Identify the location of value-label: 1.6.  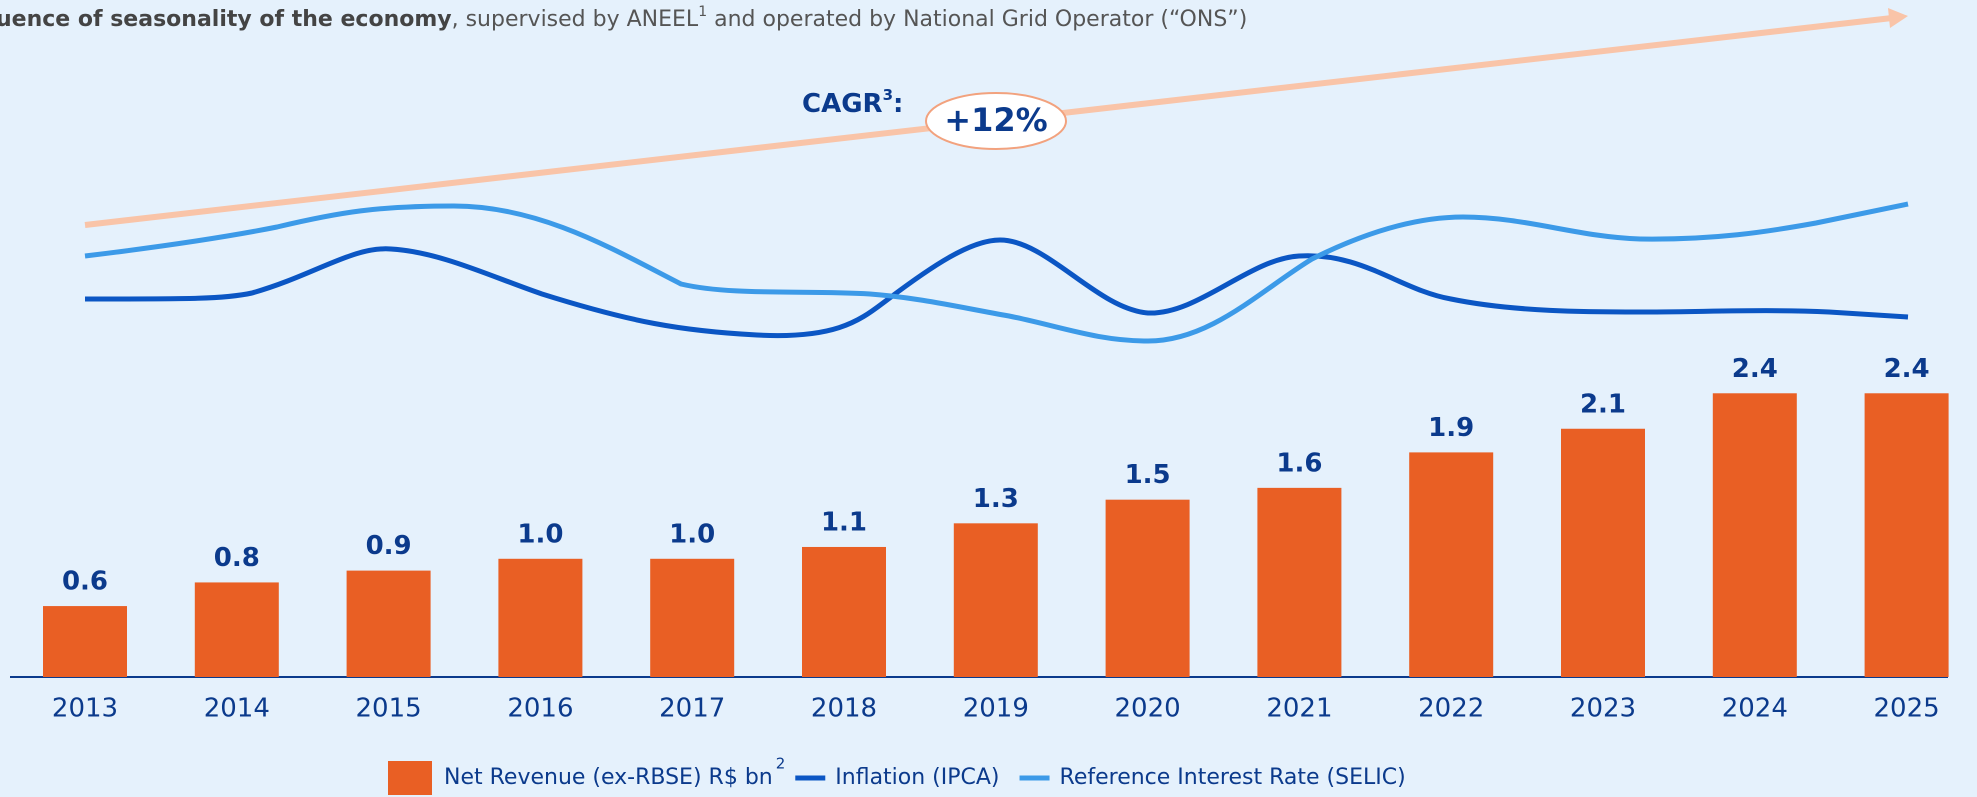
(1299, 463).